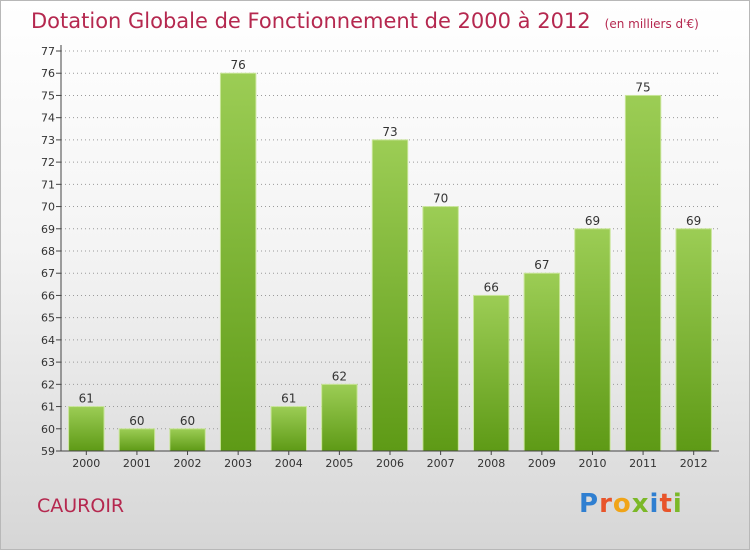 The image size is (750, 550). I want to click on proxiti-logo: Proxiti, so click(631, 504).